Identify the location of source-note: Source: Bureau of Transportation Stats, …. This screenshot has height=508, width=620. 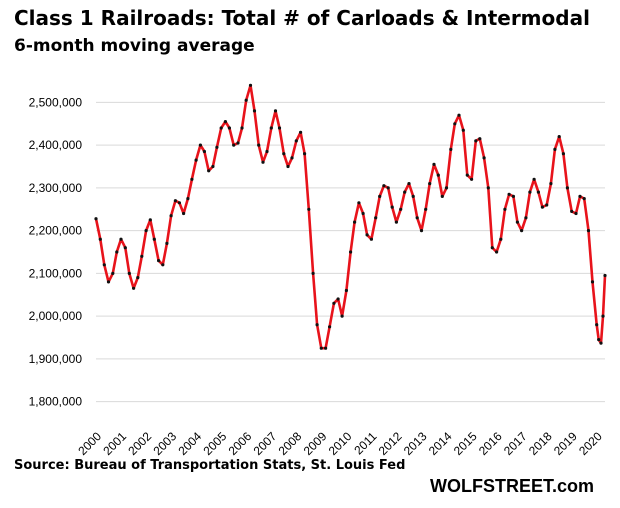
(210, 465).